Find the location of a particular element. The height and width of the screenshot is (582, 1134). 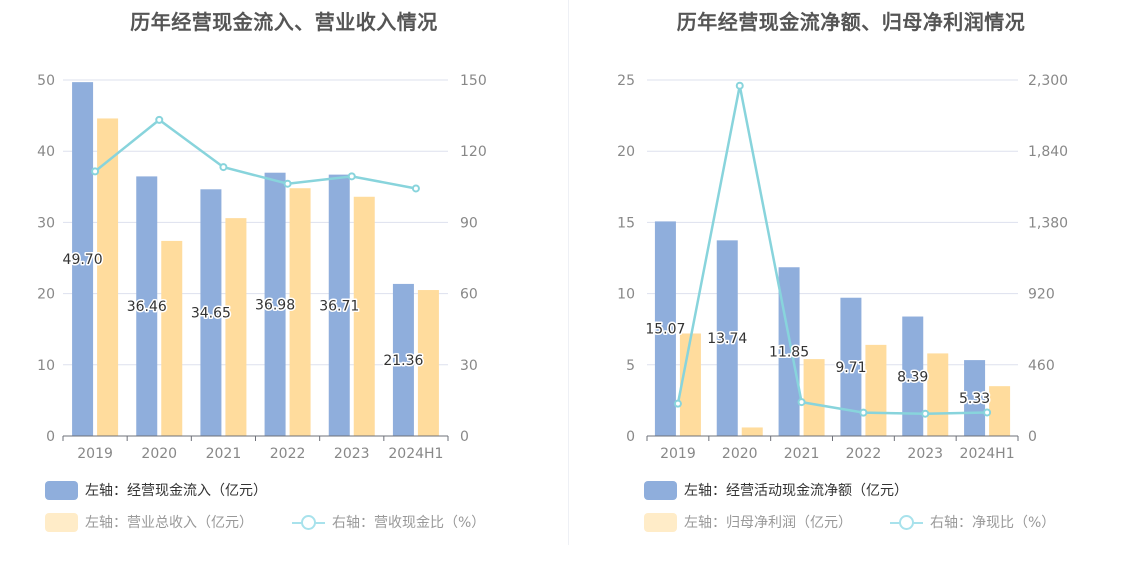

chart-title: 历年经营现金流净额、归母净利润情况 is located at coordinates (851, 22).